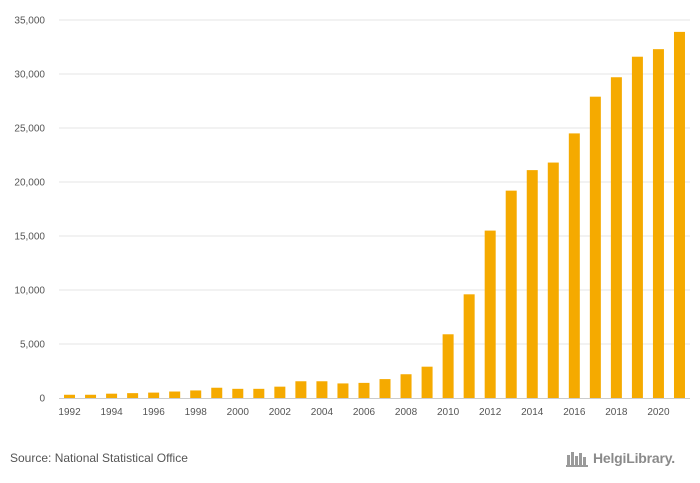 This screenshot has width=700, height=483. I want to click on bar-2003, so click(301, 389).